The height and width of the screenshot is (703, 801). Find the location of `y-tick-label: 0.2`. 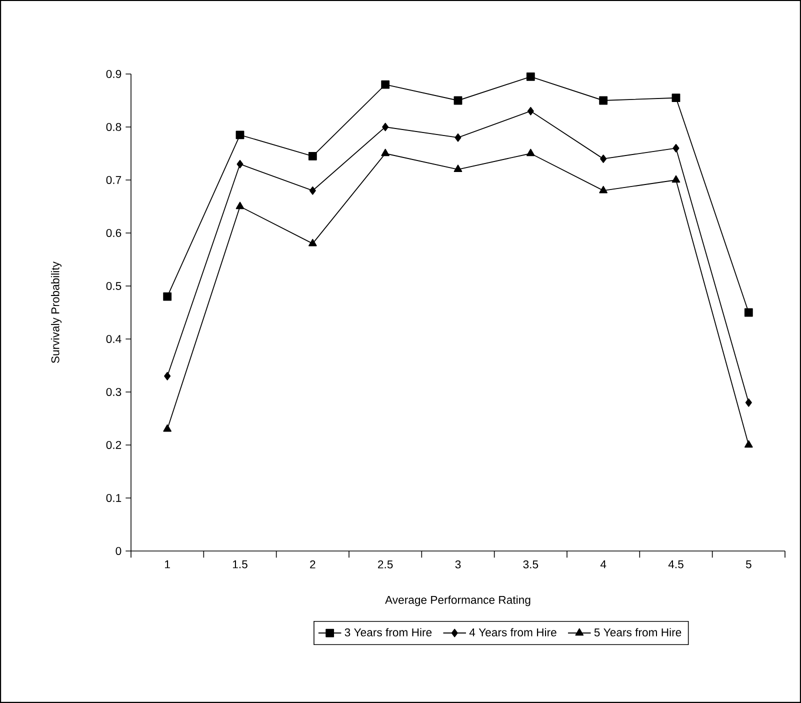

y-tick-label: 0.2 is located at coordinates (114, 444).